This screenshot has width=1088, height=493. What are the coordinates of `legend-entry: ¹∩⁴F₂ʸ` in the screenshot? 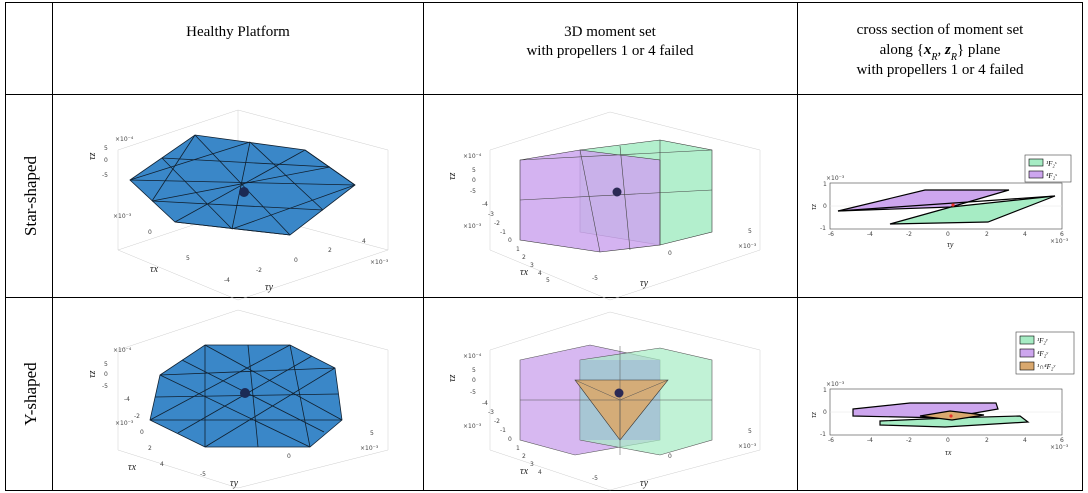 It's located at (1046, 367).